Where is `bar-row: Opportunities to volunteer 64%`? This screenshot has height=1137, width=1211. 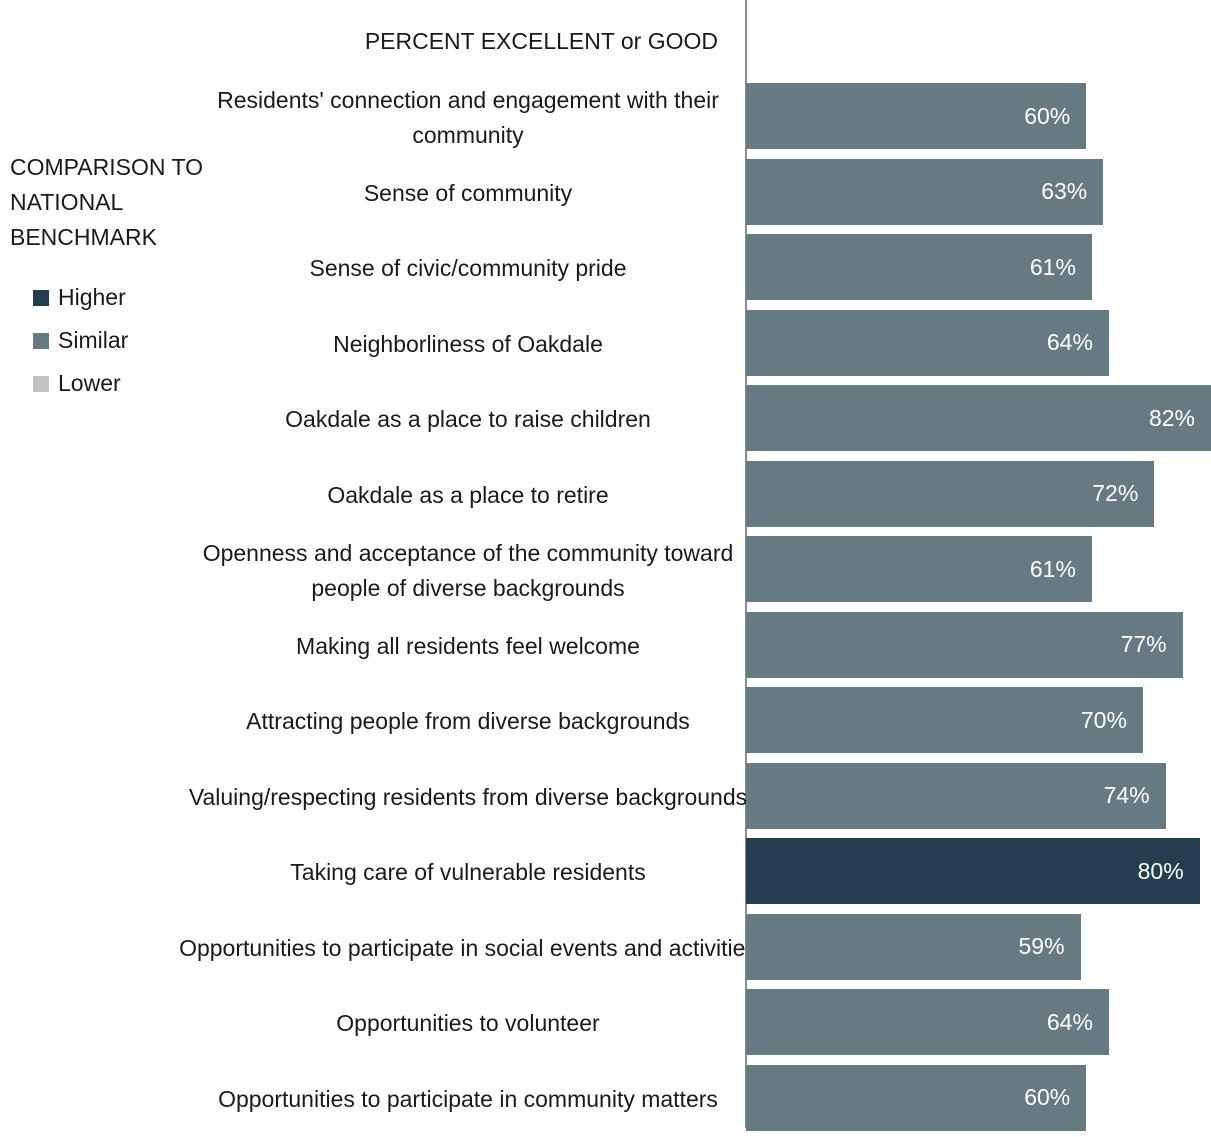
bar-row: Opportunities to volunteer 64% is located at coordinates (605, 1024).